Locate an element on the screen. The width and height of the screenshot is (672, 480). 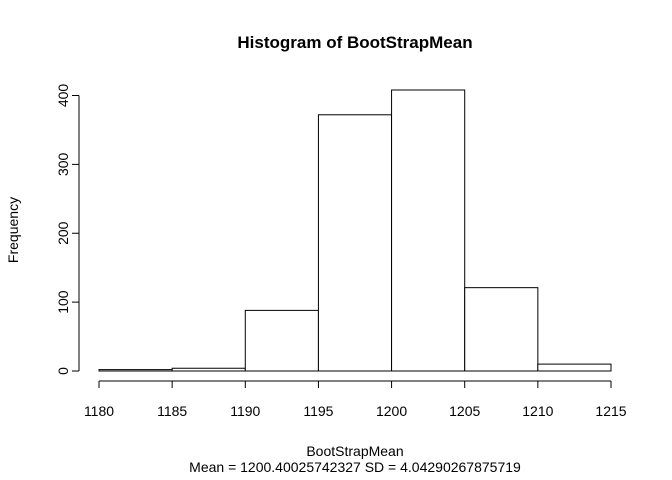
x-tick-label: 1210 is located at coordinates (537, 411).